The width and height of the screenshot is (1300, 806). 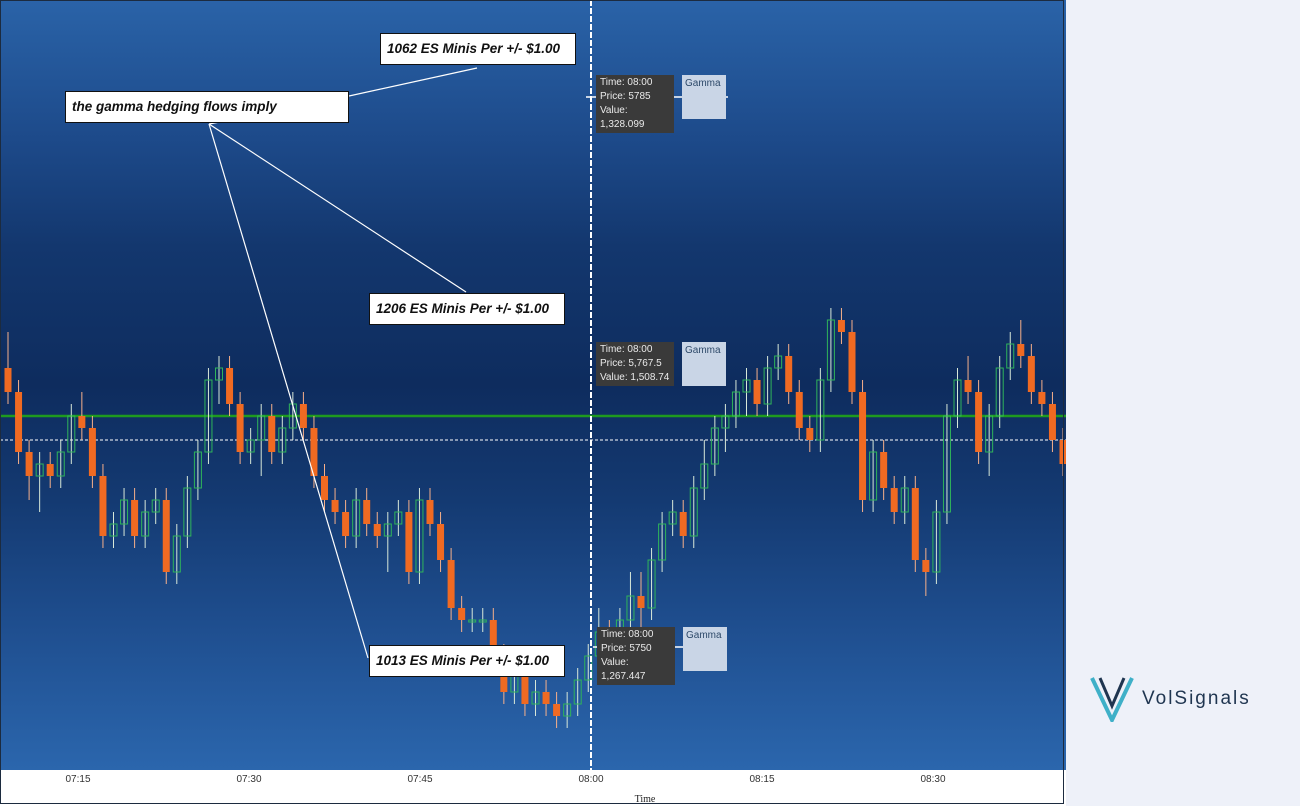 I want to click on x-tick-label: 07:30, so click(x=249, y=779).